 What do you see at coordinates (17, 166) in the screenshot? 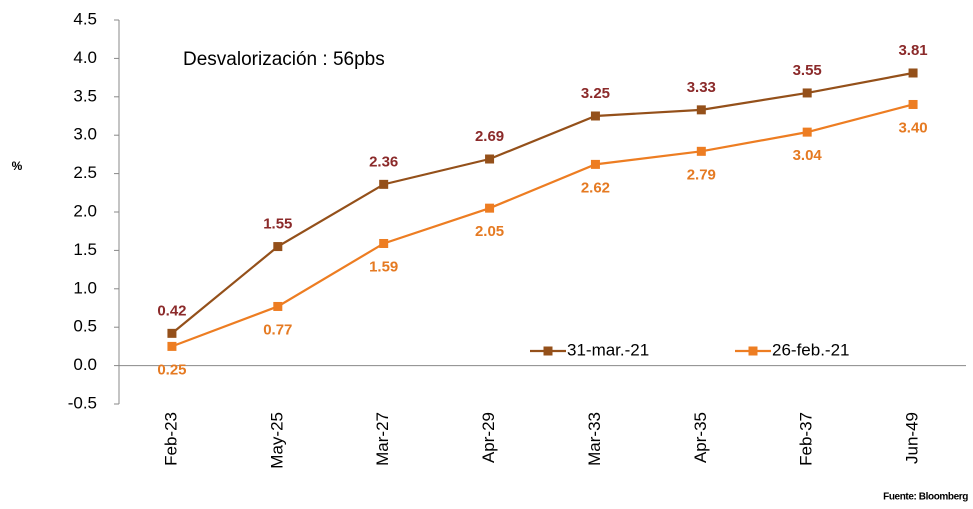
I see `y-axis-label: %` at bounding box center [17, 166].